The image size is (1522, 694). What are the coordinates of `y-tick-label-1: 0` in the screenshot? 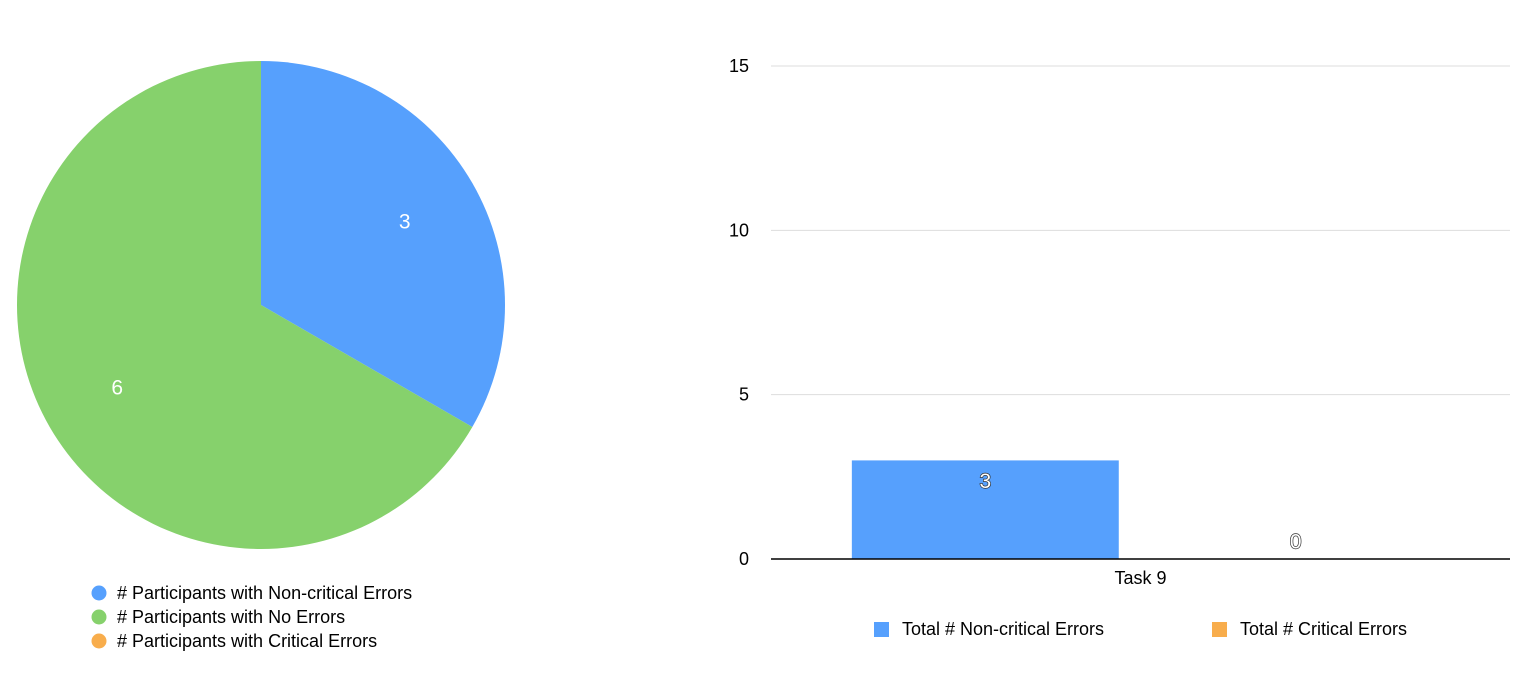 It's located at (744, 559).